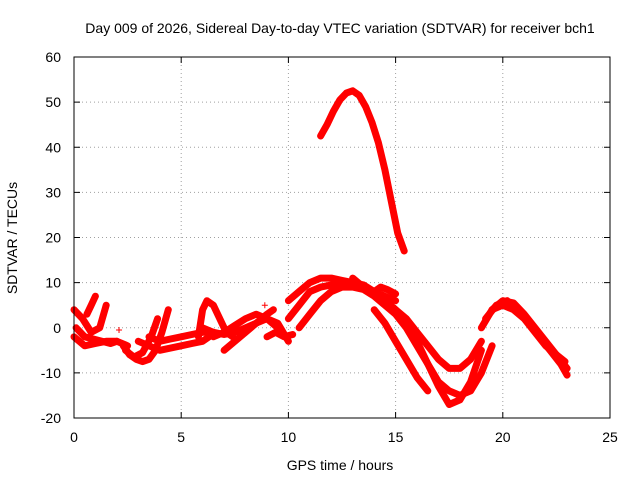 Image resolution: width=640 pixels, height=485 pixels. I want to click on y-tick-label: 20, so click(53, 238).